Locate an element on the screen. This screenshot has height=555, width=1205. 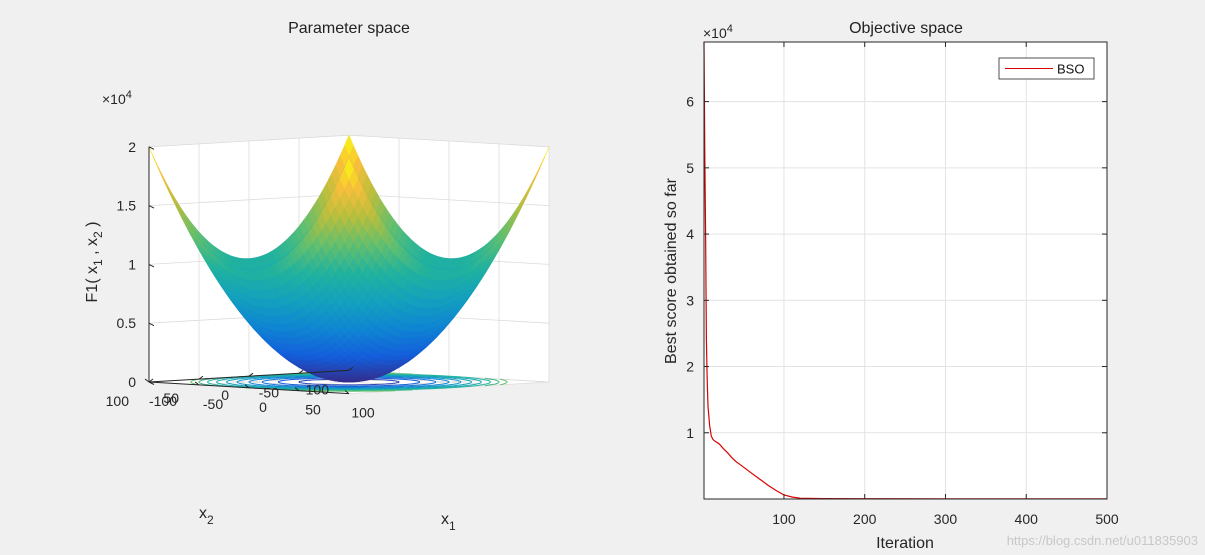
convergence-y-tick-label: 3 is located at coordinates (690, 300).